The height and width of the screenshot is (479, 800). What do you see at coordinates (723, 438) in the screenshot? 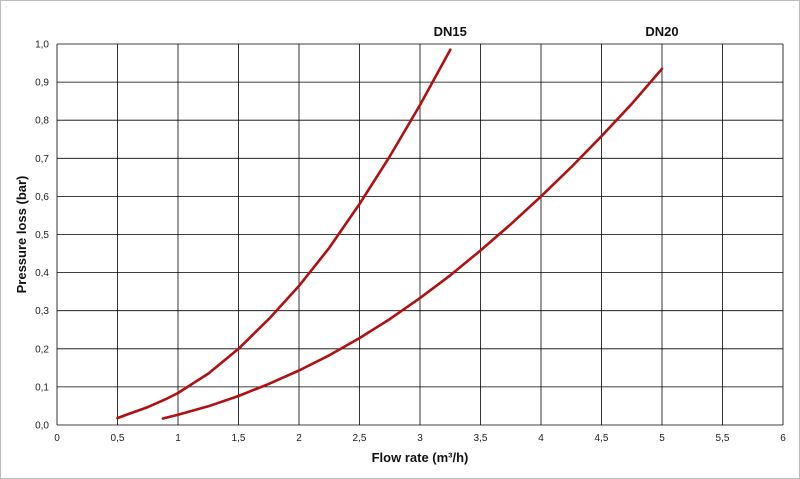
I see `x-tick-label: 5,5` at bounding box center [723, 438].